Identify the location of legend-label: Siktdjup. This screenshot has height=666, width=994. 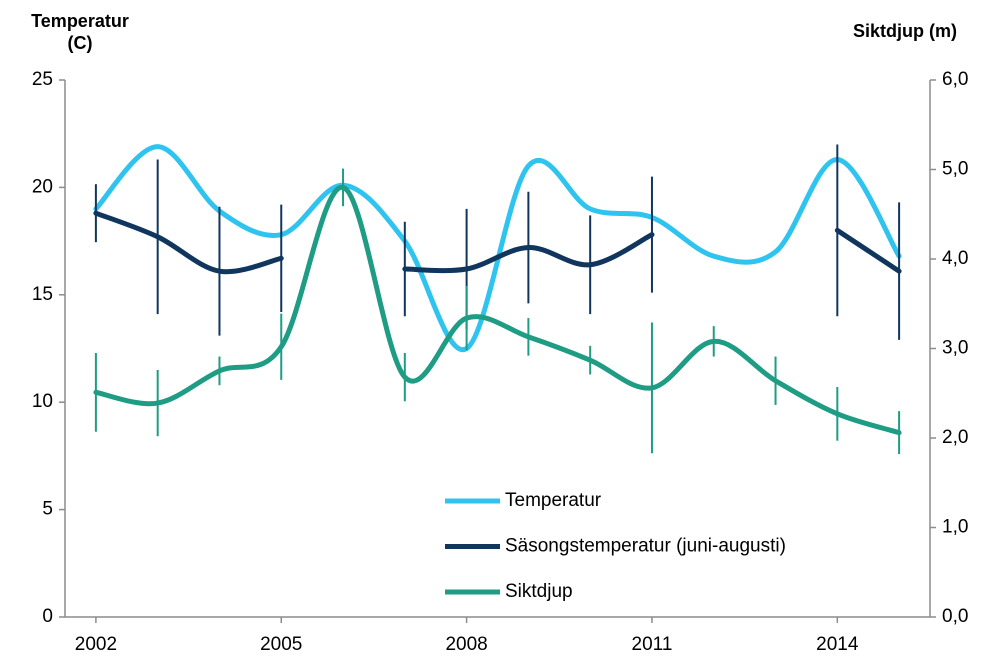
(539, 591).